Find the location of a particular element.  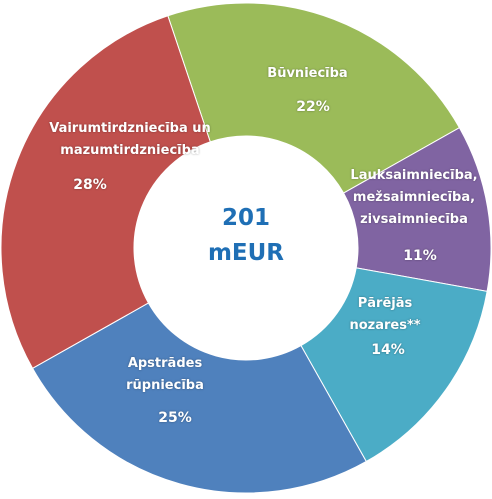

slice-label: Būvniecība is located at coordinates (307, 73).